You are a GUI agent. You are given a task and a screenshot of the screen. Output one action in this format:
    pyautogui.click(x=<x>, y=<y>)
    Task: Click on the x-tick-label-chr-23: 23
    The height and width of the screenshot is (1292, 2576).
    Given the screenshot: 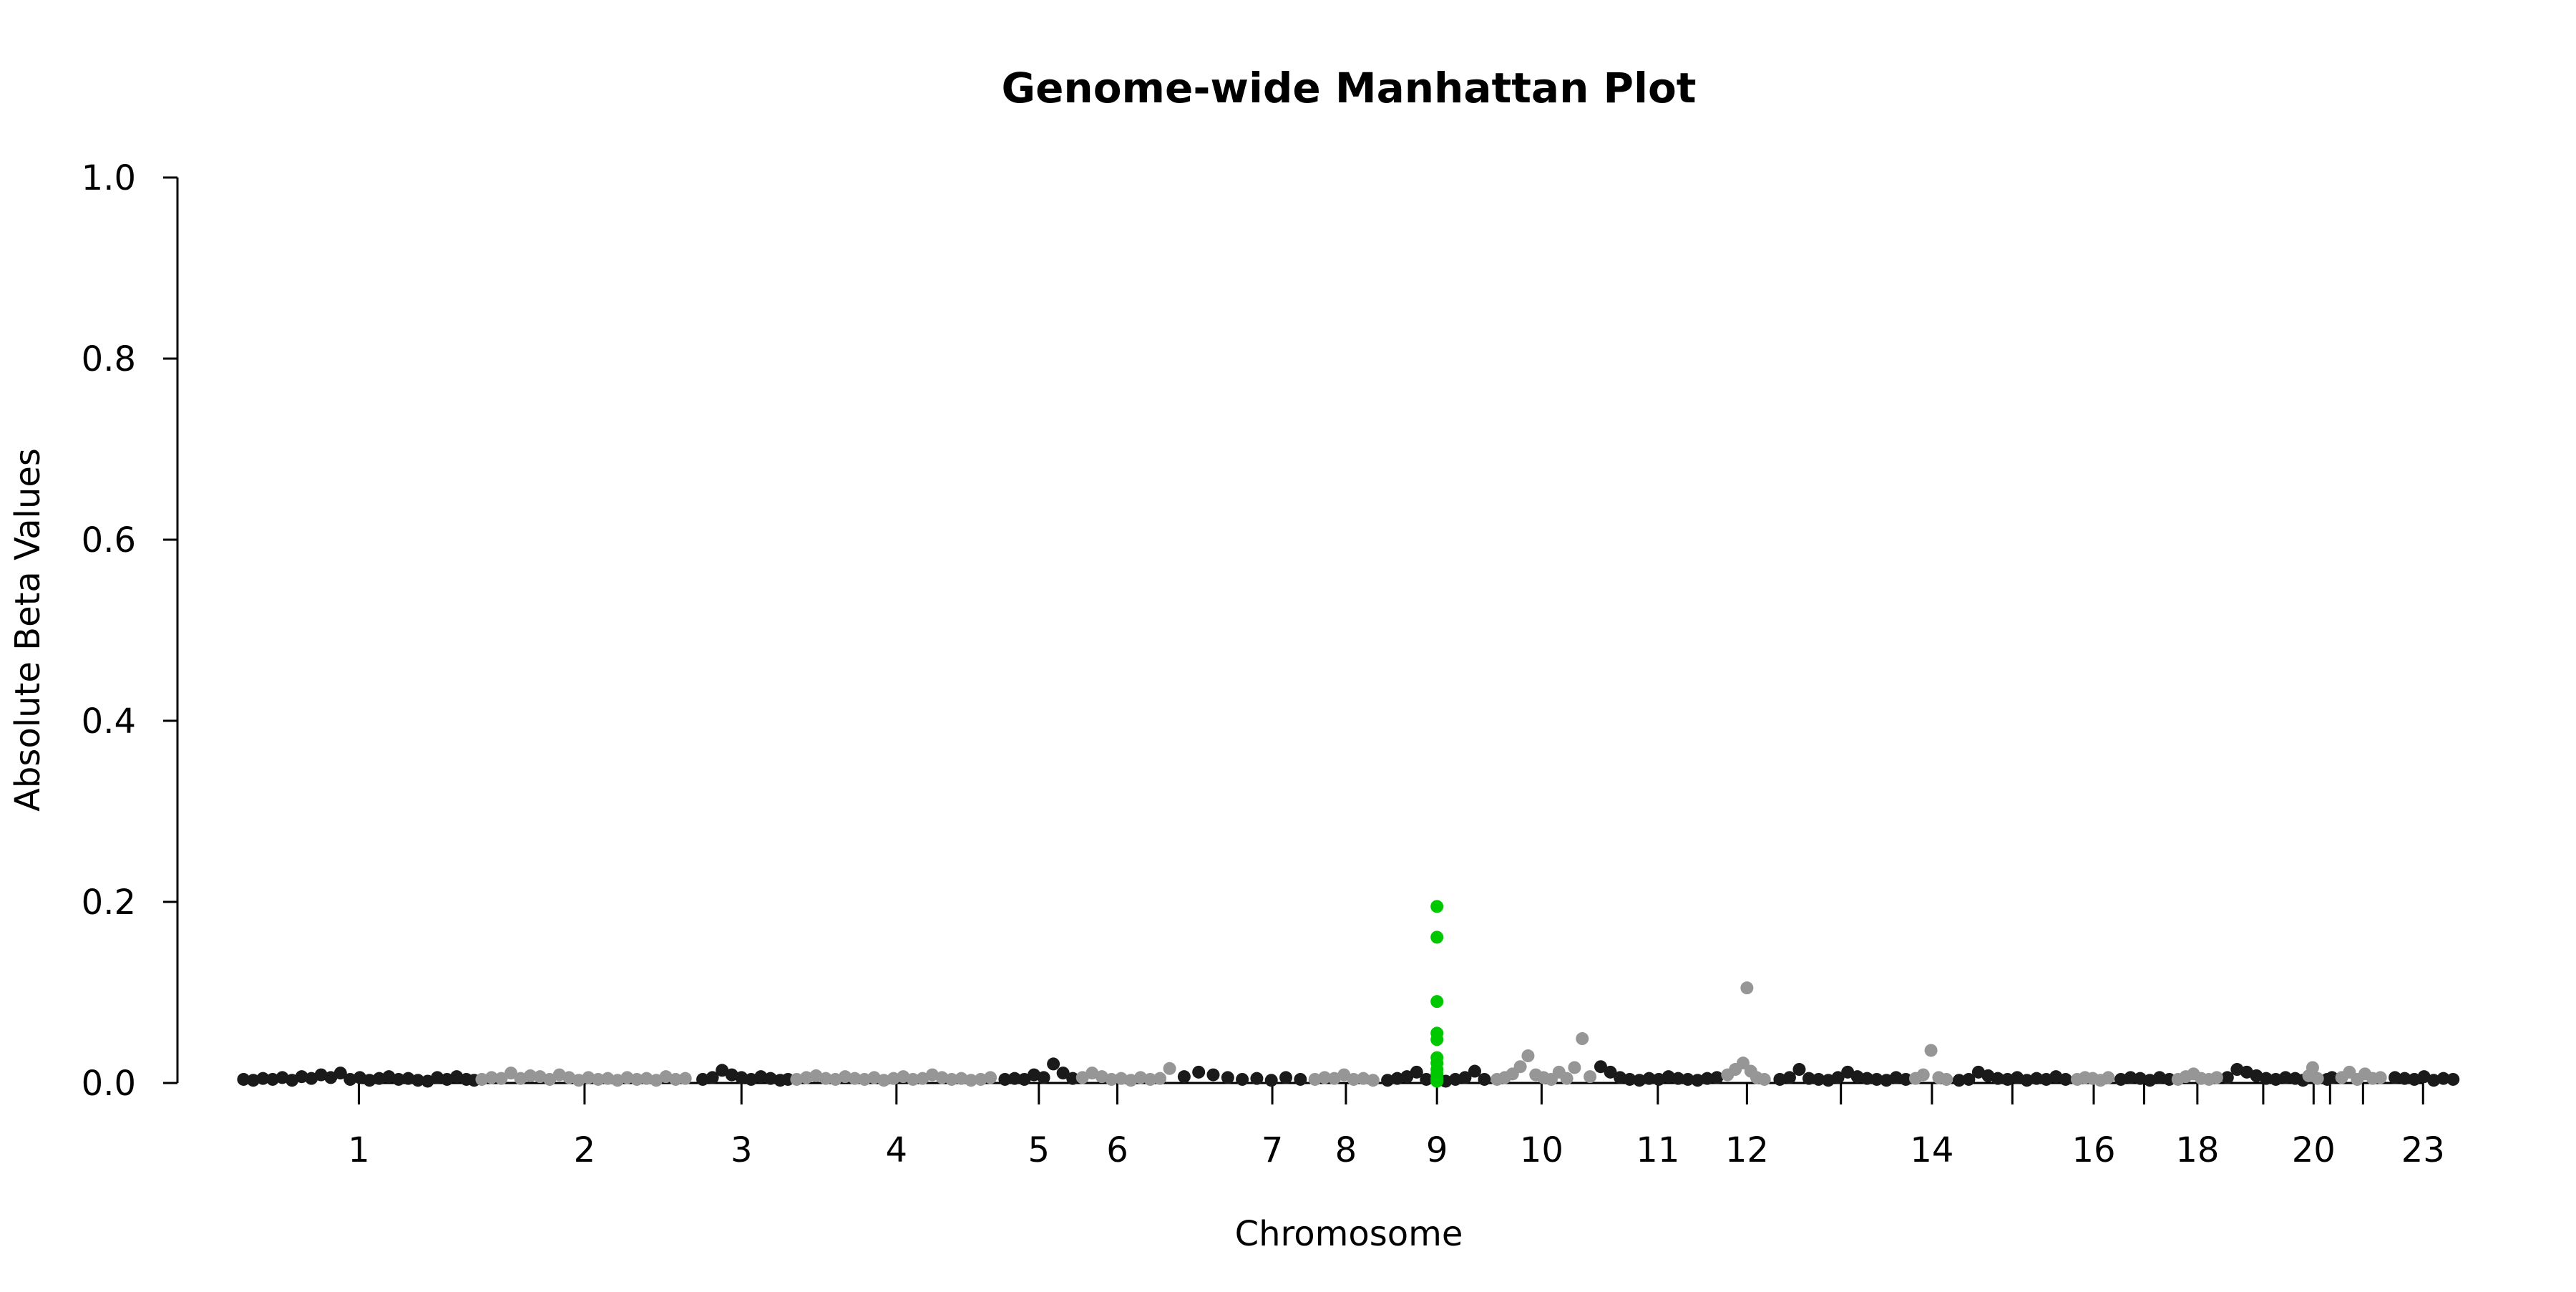 What is the action you would take?
    pyautogui.click(x=2423, y=1150)
    